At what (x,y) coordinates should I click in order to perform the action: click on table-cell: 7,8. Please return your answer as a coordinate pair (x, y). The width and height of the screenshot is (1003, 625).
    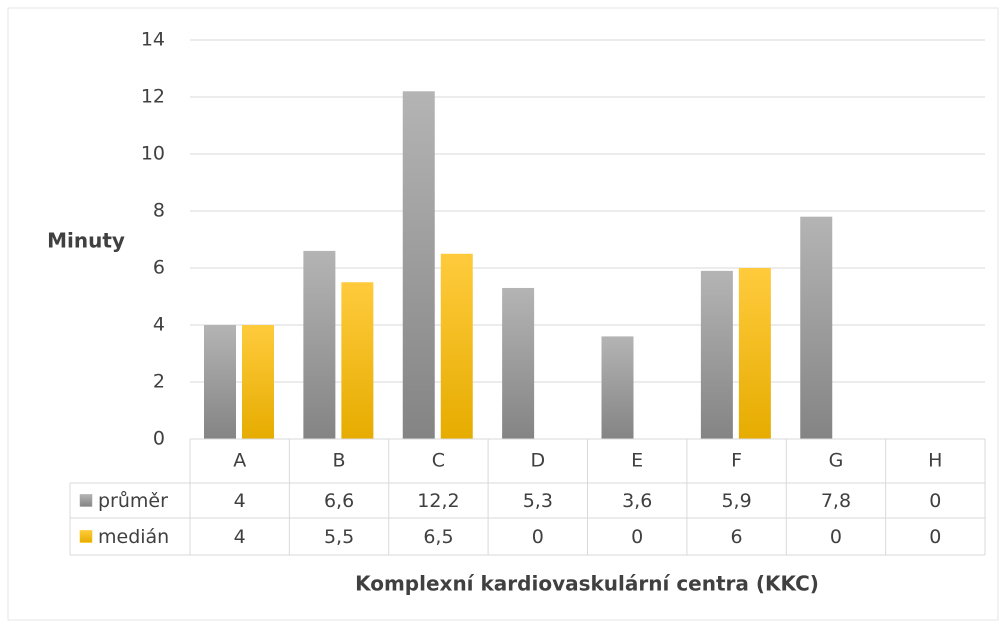
    Looking at the image, I should click on (836, 501).